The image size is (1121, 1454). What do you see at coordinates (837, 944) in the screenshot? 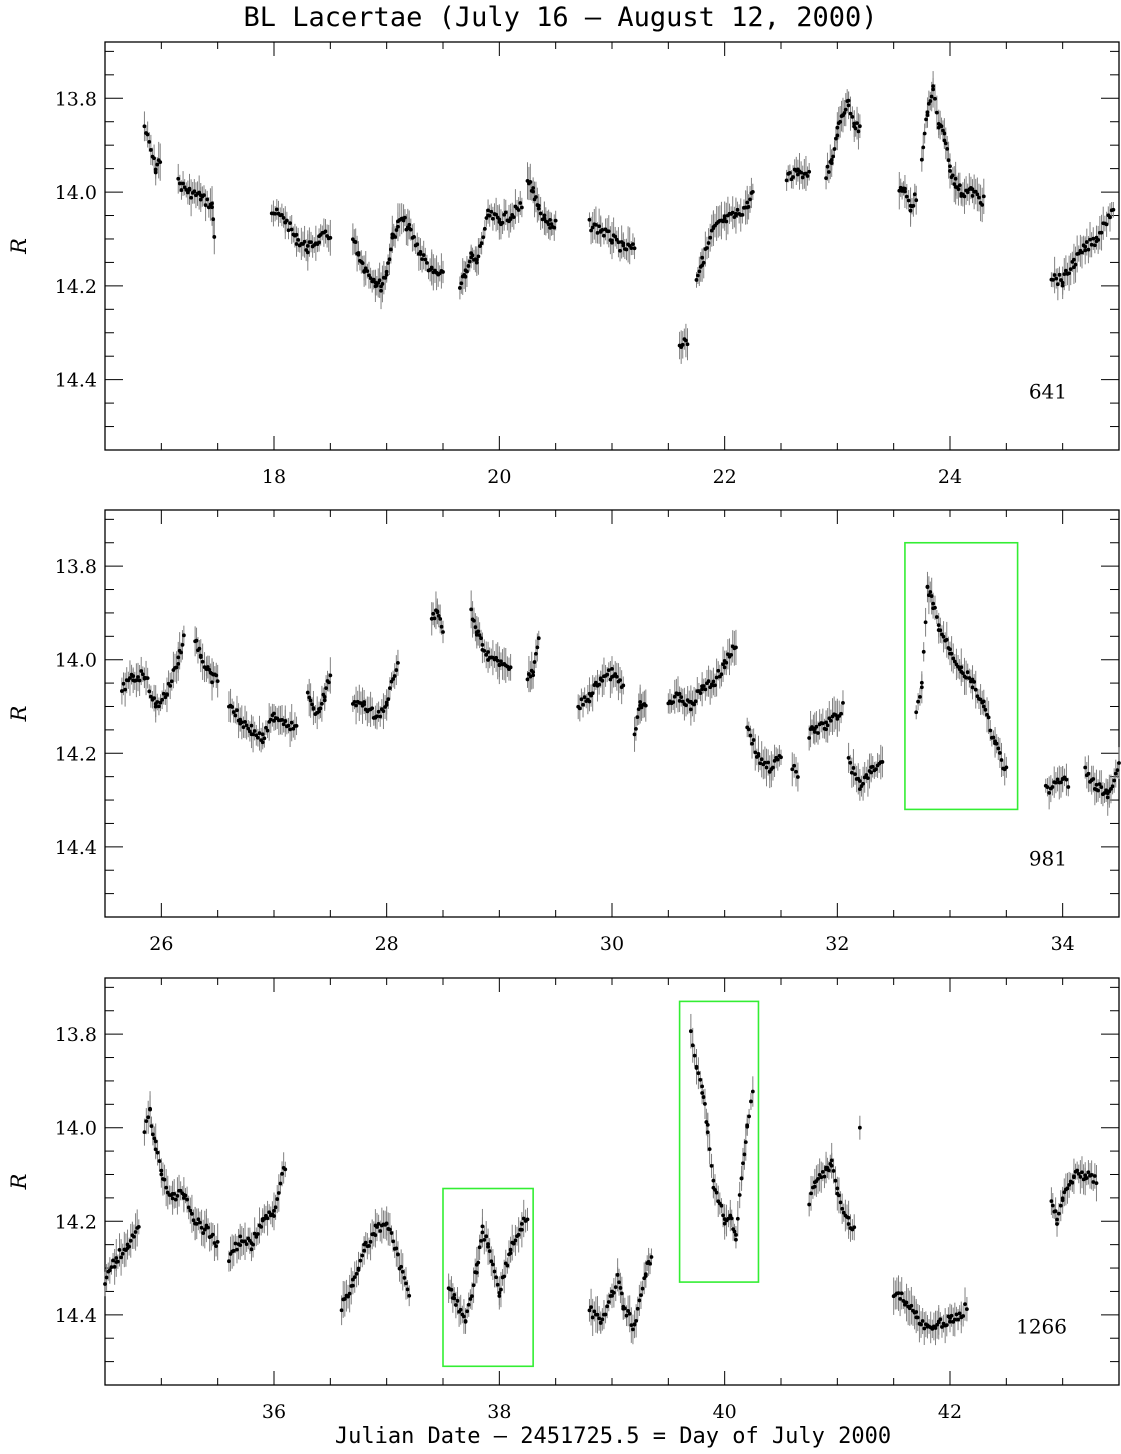
I see `x-tick-label: 32` at bounding box center [837, 944].